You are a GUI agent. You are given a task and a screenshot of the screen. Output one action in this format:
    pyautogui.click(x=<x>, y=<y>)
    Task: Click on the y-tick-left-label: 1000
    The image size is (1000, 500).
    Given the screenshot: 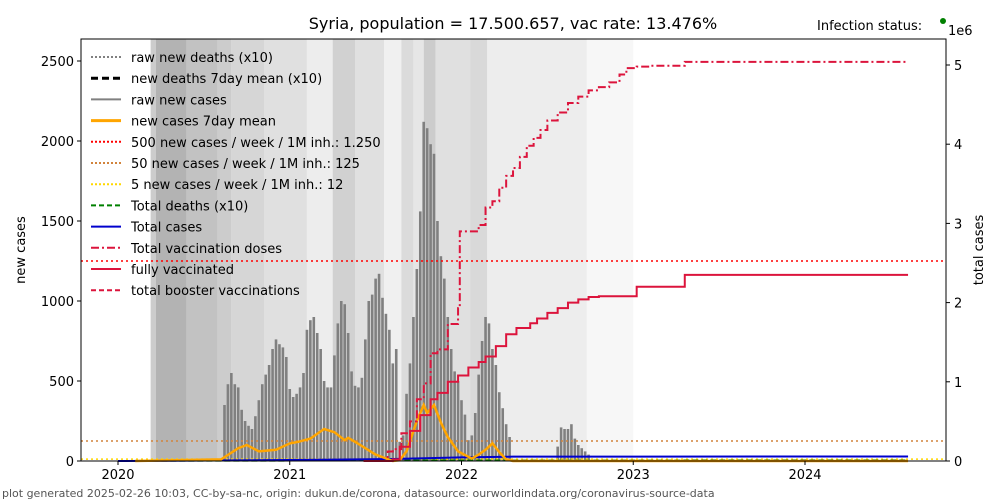 What is the action you would take?
    pyautogui.click(x=57, y=302)
    